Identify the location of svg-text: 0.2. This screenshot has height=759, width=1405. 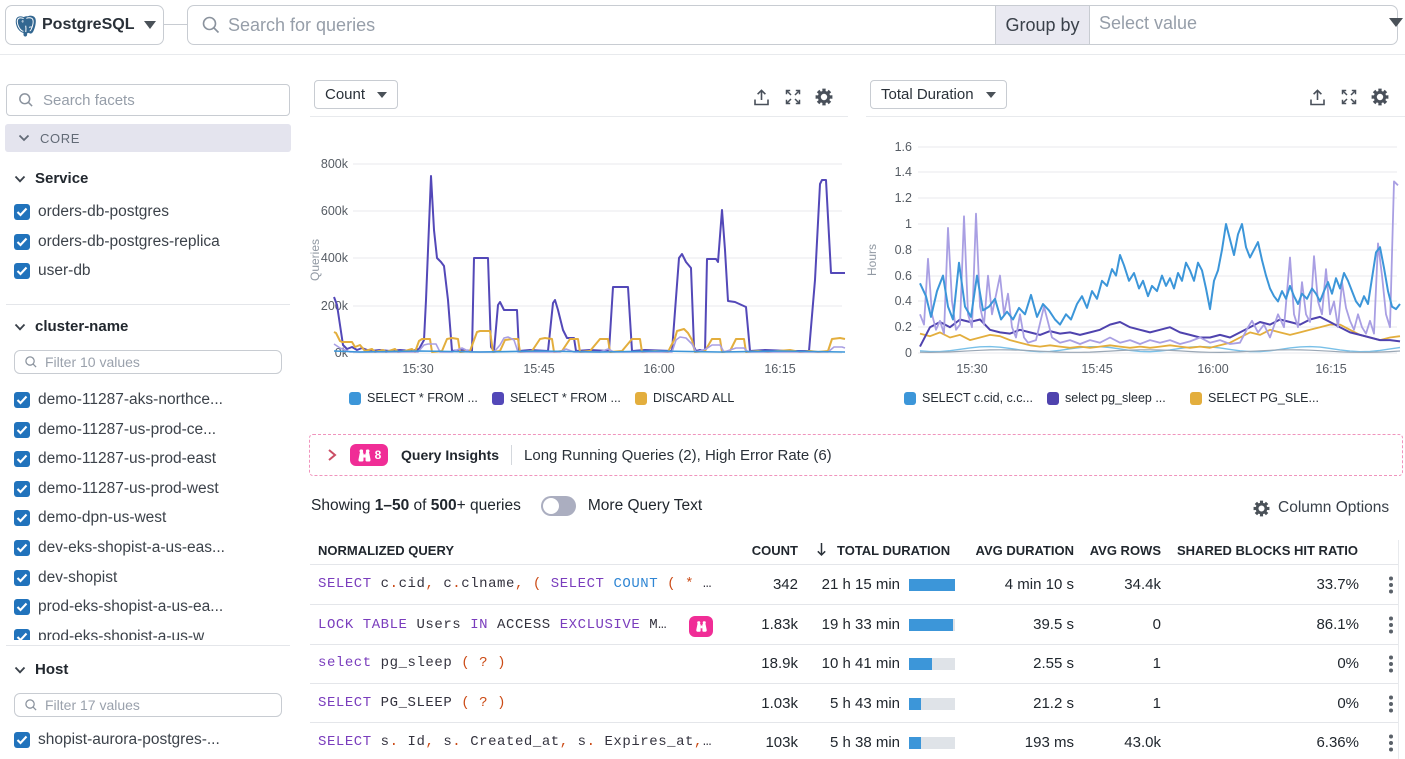
(903, 327).